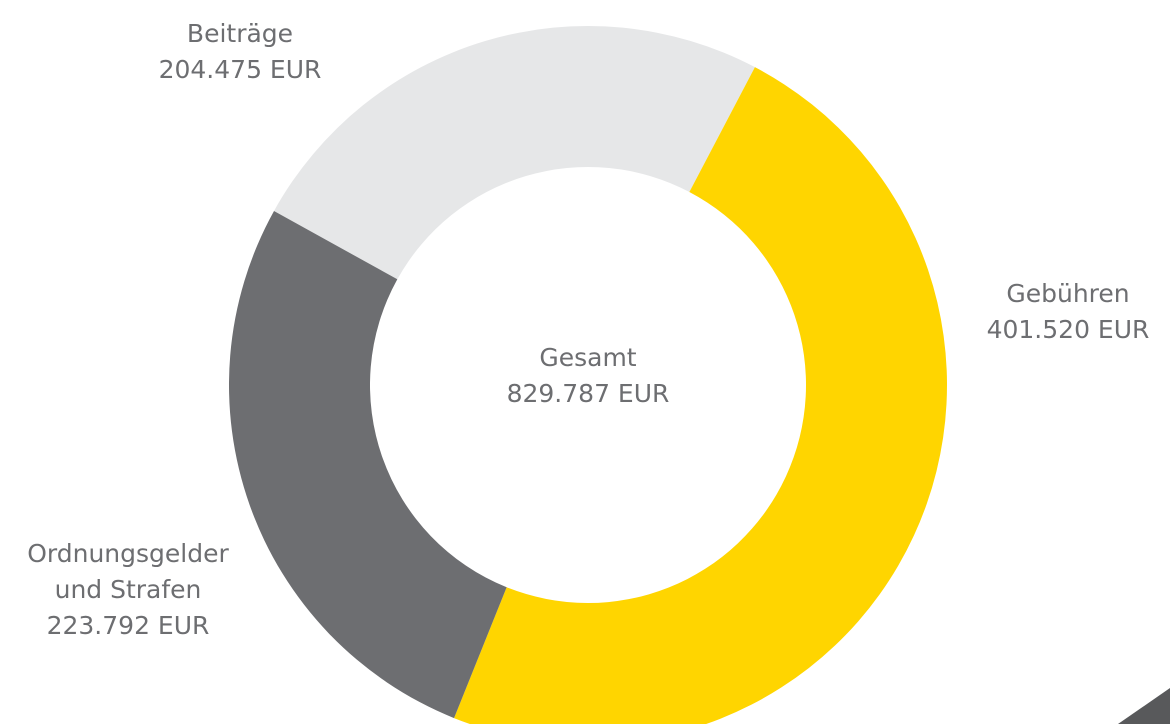  I want to click on total-title: Gesamt, so click(588, 357).